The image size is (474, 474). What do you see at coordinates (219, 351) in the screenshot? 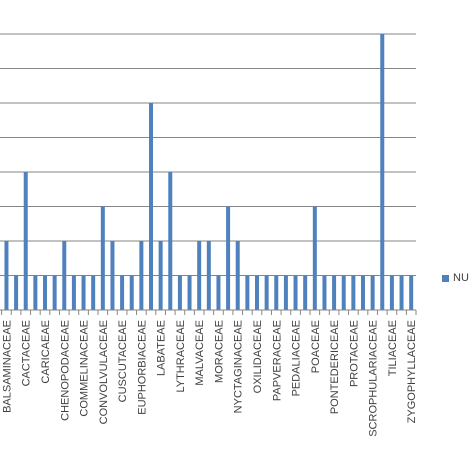
I see `x-tick-label: MORACEAE` at bounding box center [219, 351].